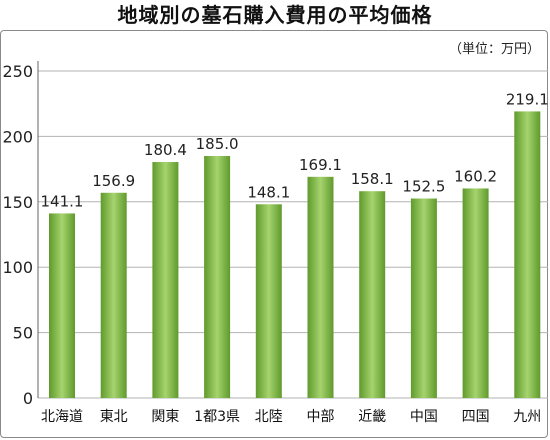 Image resolution: width=550 pixels, height=440 pixels. Describe the element at coordinates (527, 99) in the screenshot. I see `data-label: 219.1` at that location.